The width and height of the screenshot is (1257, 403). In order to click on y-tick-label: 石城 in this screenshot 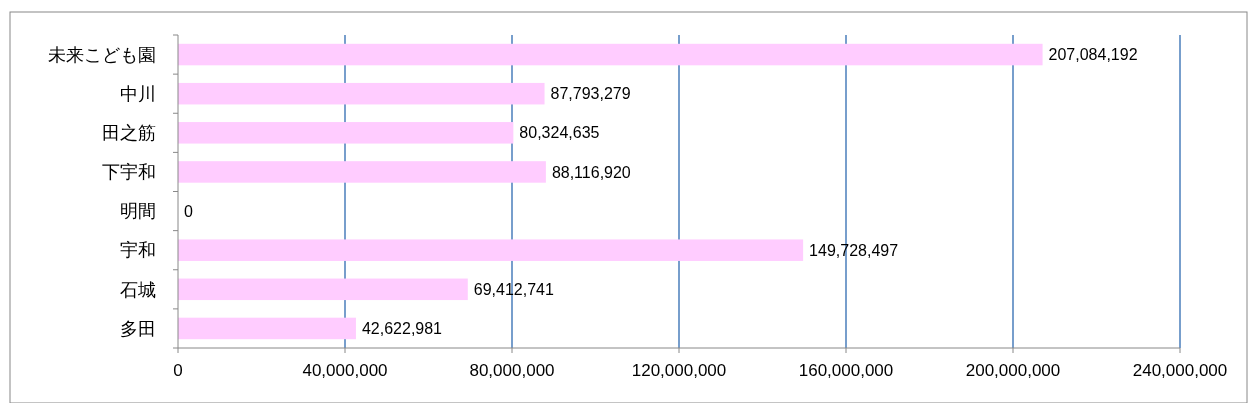, I will do `click(138, 289)`.